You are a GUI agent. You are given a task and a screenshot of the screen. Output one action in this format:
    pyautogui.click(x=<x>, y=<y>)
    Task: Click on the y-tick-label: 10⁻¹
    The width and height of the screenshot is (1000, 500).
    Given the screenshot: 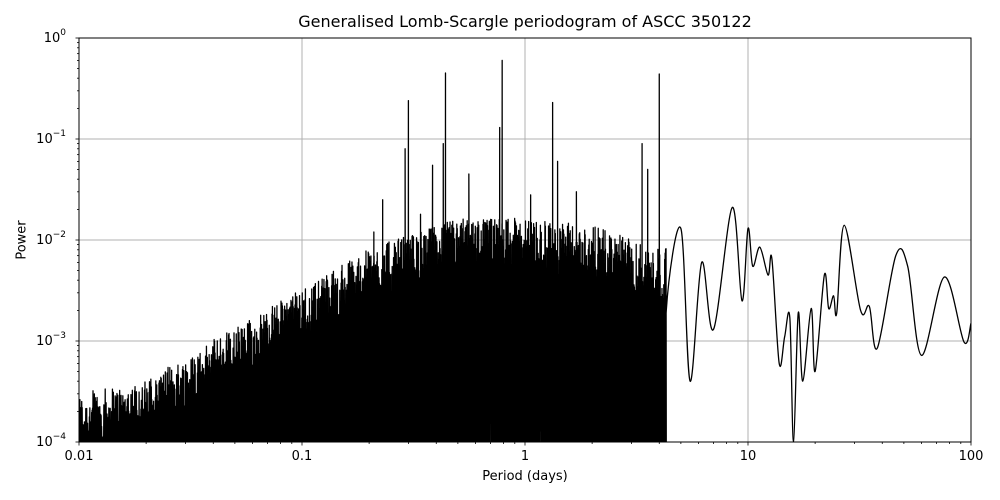 What is the action you would take?
    pyautogui.click(x=51, y=138)
    